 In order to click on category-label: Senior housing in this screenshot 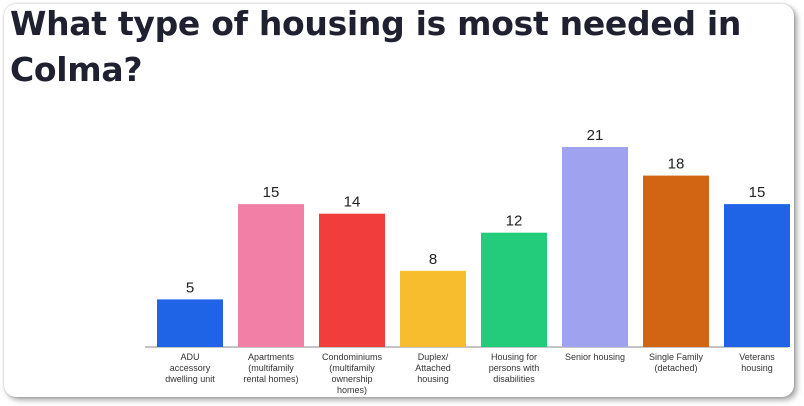, I will do `click(595, 357)`.